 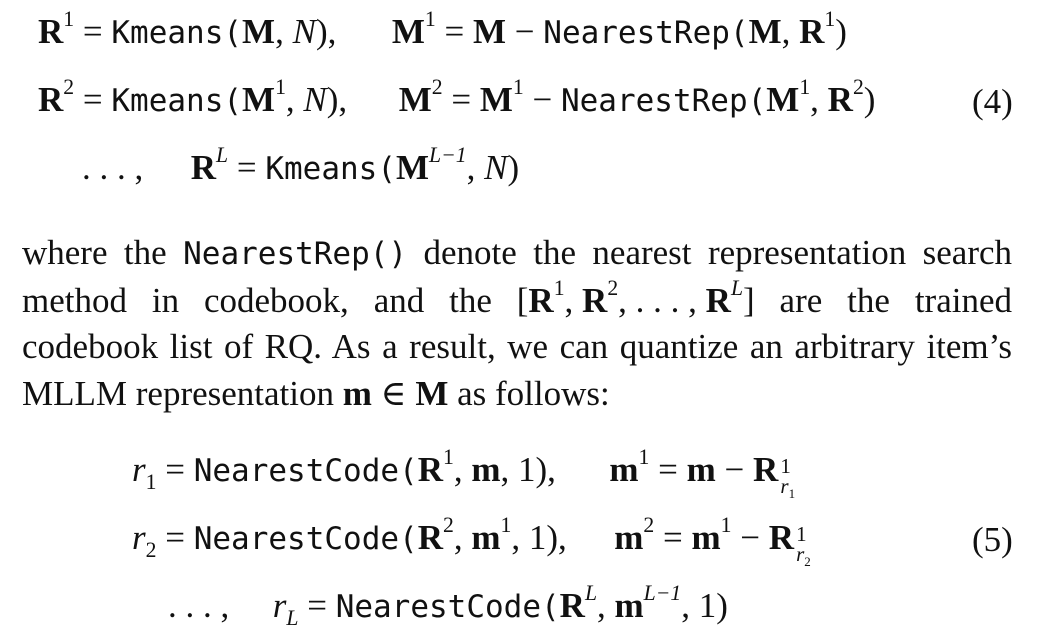 What do you see at coordinates (636, 300) in the screenshot?
I see `codebook-list: [R1, R2, . . . , RL]` at bounding box center [636, 300].